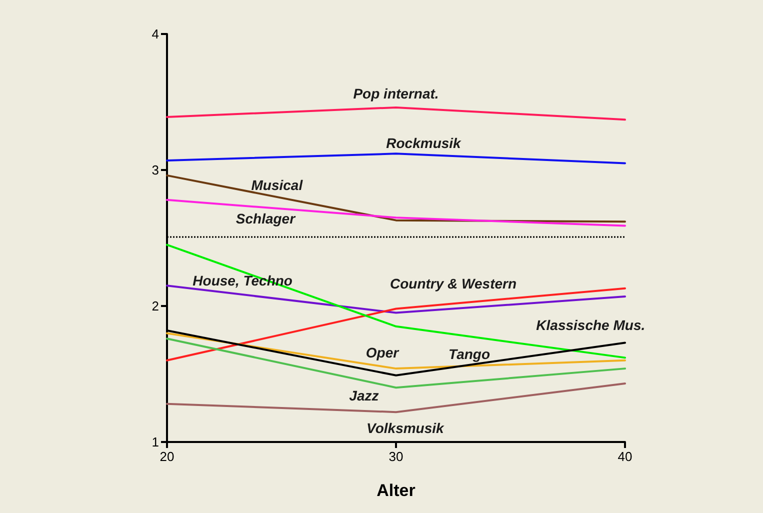  I want to click on series-label: Klassische Mus., so click(591, 324).